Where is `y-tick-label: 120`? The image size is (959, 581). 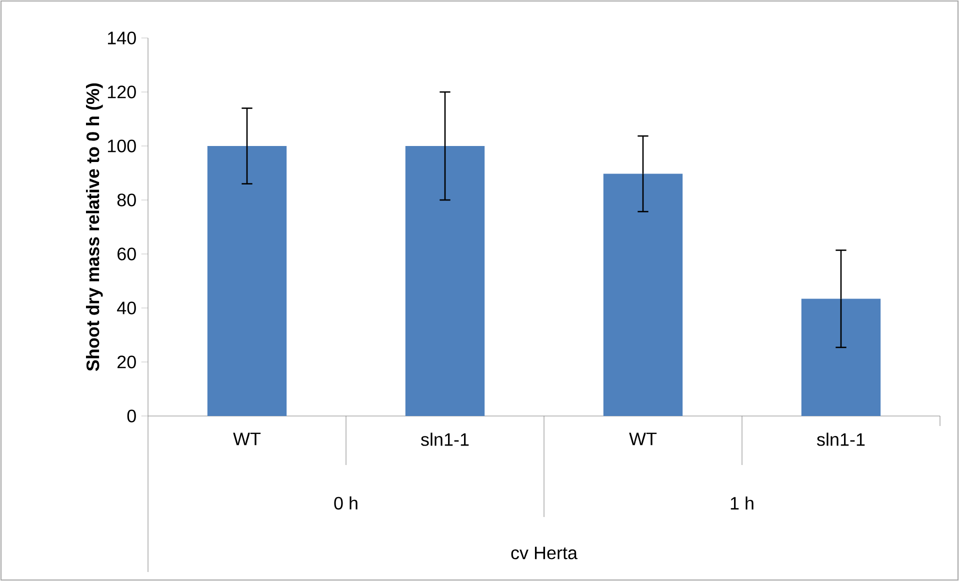 y-tick-label: 120 is located at coordinates (122, 92).